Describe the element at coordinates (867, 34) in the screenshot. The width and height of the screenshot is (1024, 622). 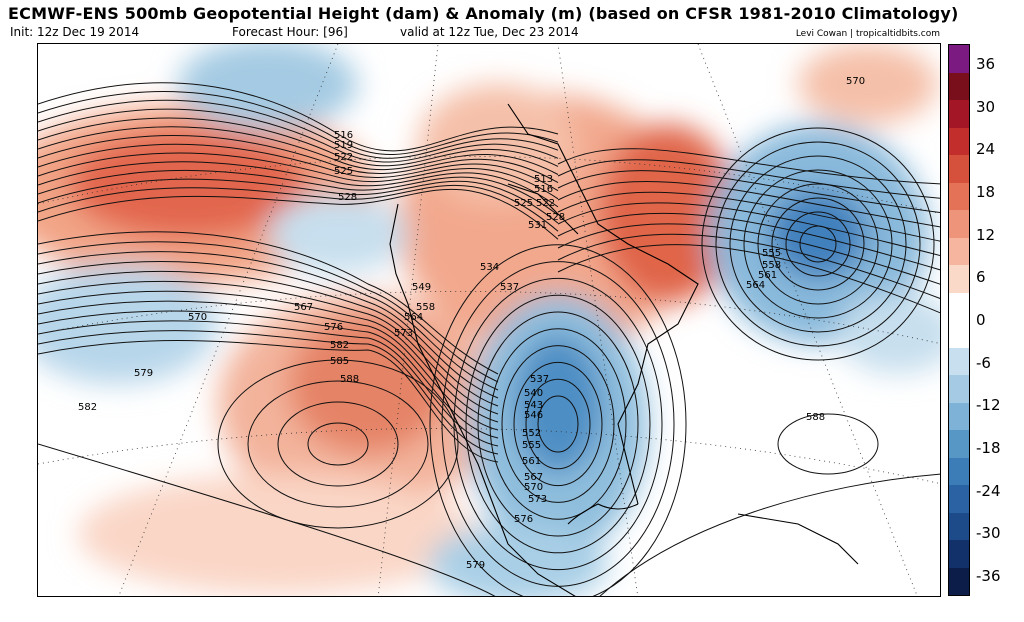
I see `credit-text: Levi Cowan | tropicaltidbits.com` at that location.